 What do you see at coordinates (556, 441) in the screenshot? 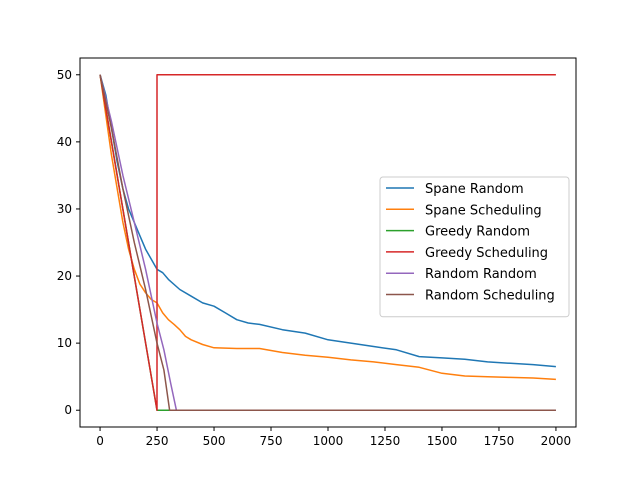
I see `x-tick-label: 2000` at bounding box center [556, 441].